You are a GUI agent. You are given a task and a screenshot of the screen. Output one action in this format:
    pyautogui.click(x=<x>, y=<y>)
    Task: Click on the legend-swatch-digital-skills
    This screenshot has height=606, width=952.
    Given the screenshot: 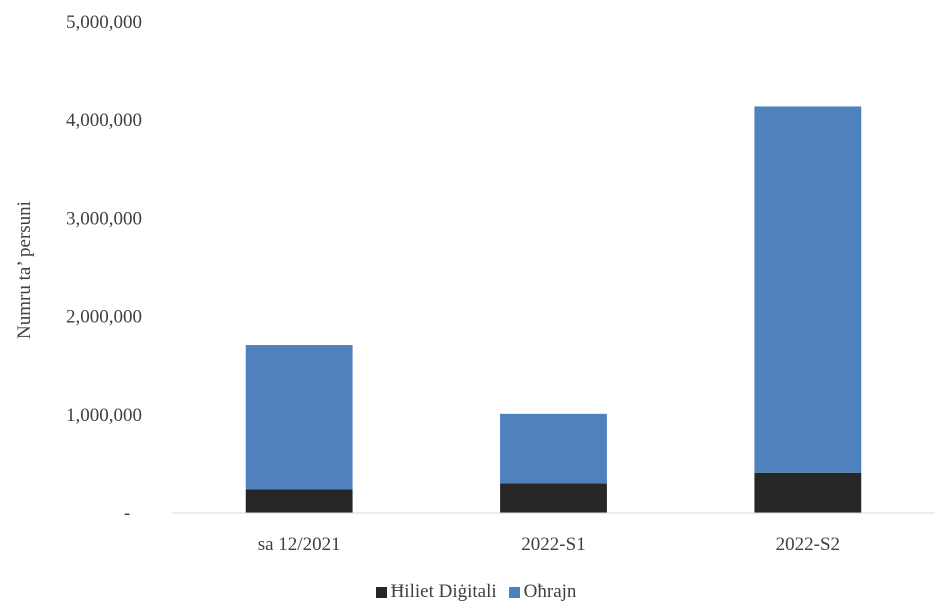 What is the action you would take?
    pyautogui.click(x=381, y=592)
    